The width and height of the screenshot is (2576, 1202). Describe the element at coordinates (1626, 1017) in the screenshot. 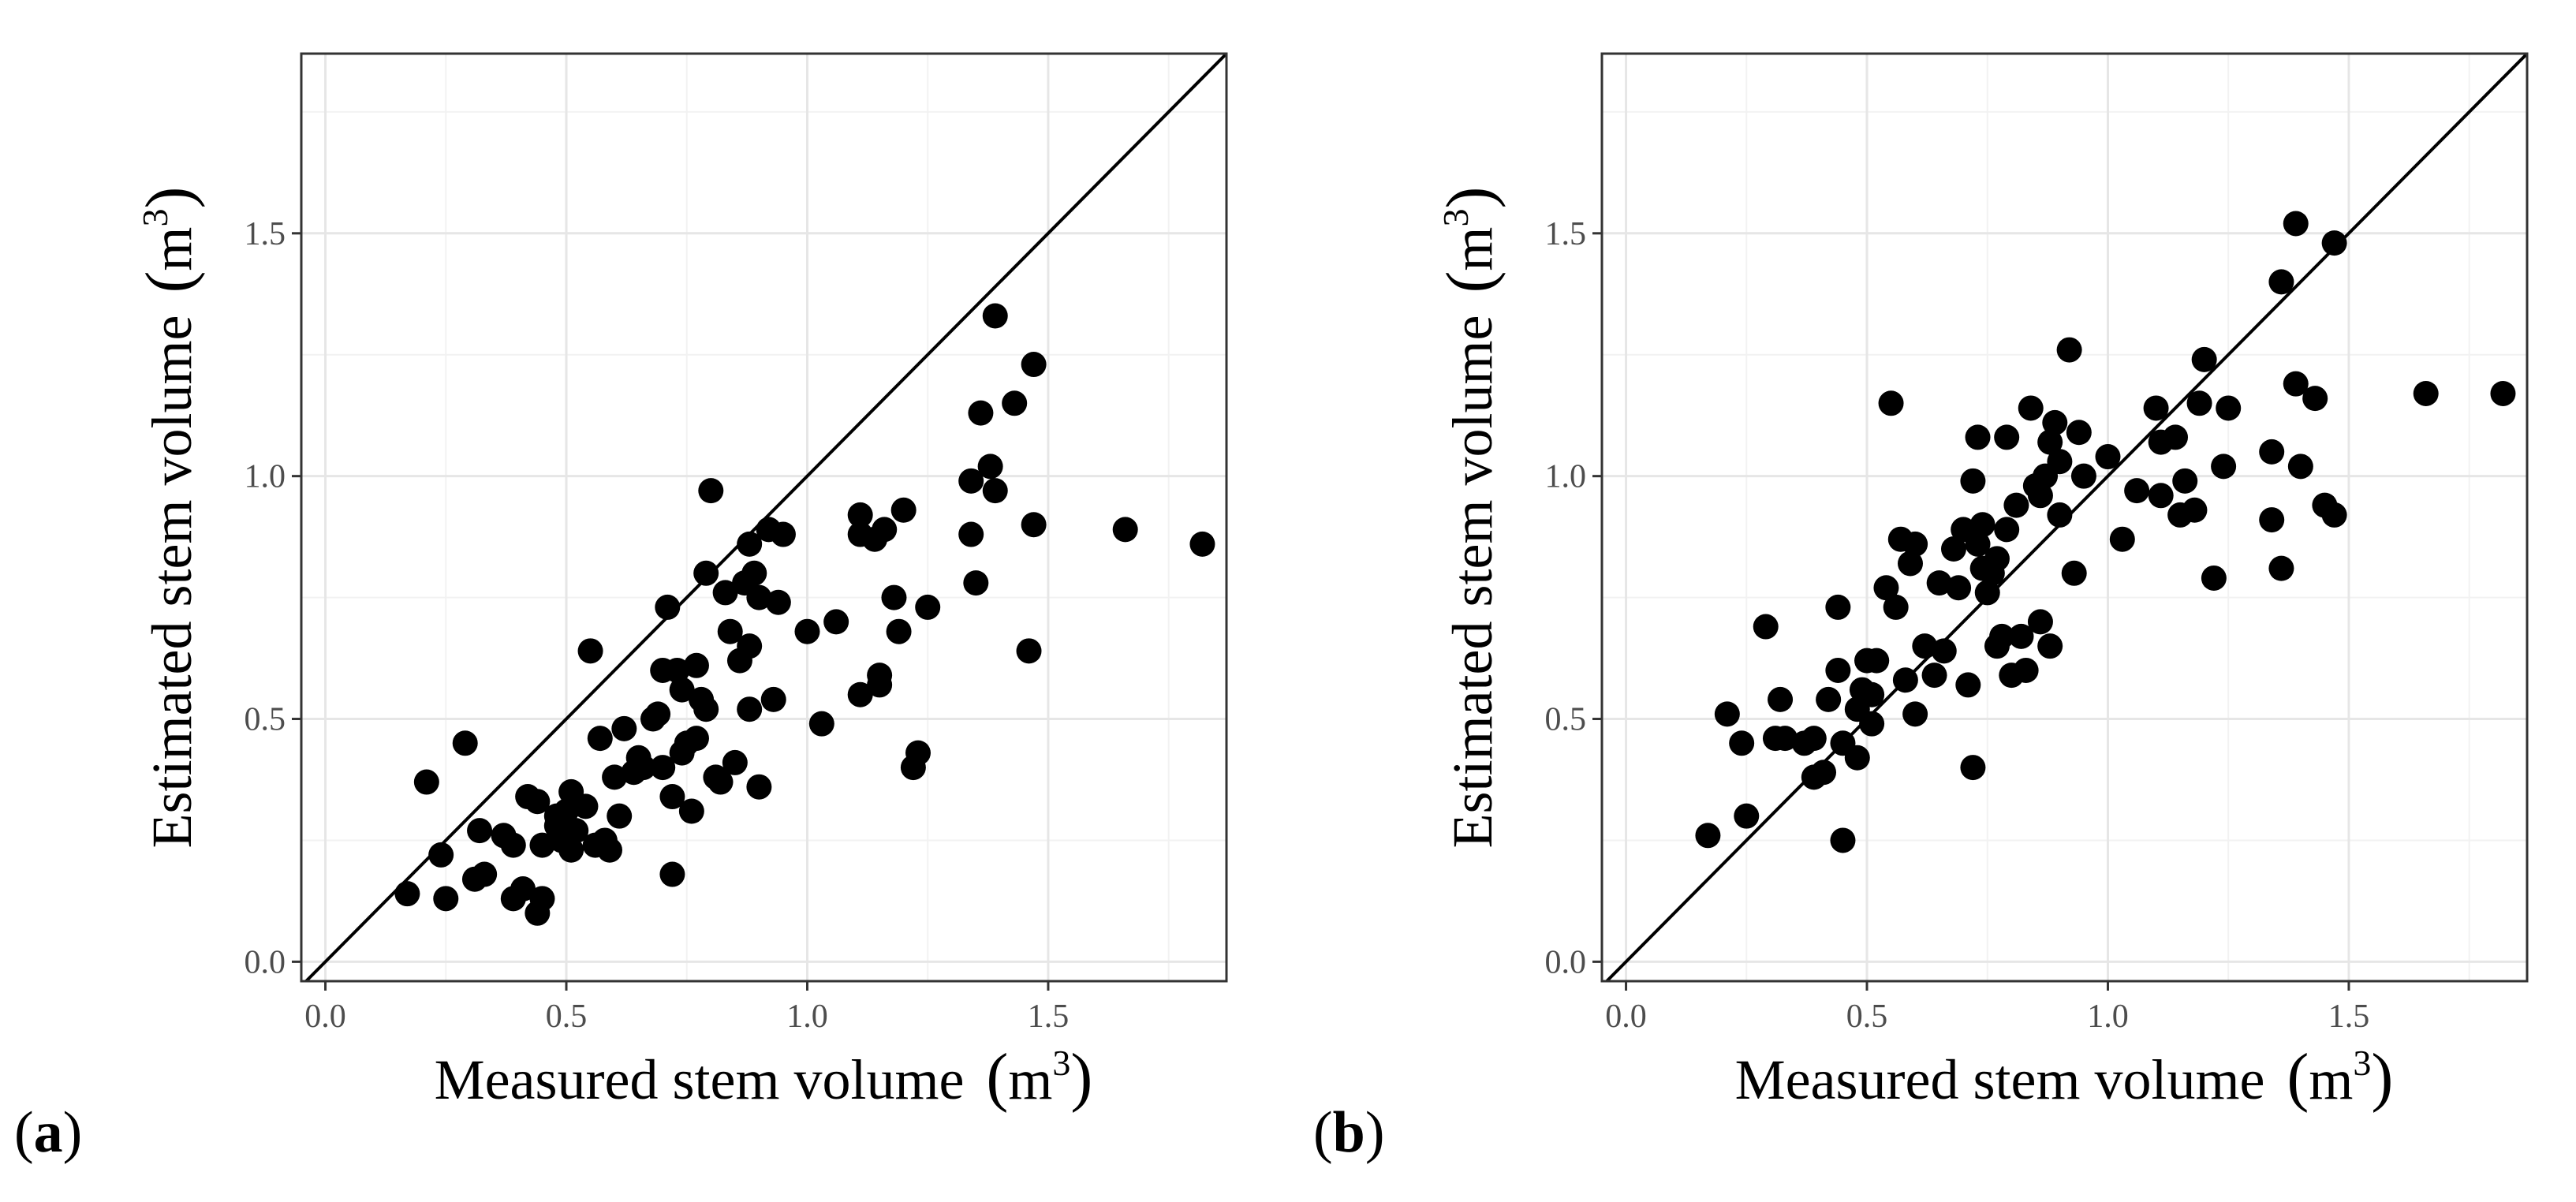

I see `x-tick-label: 0.0` at that location.